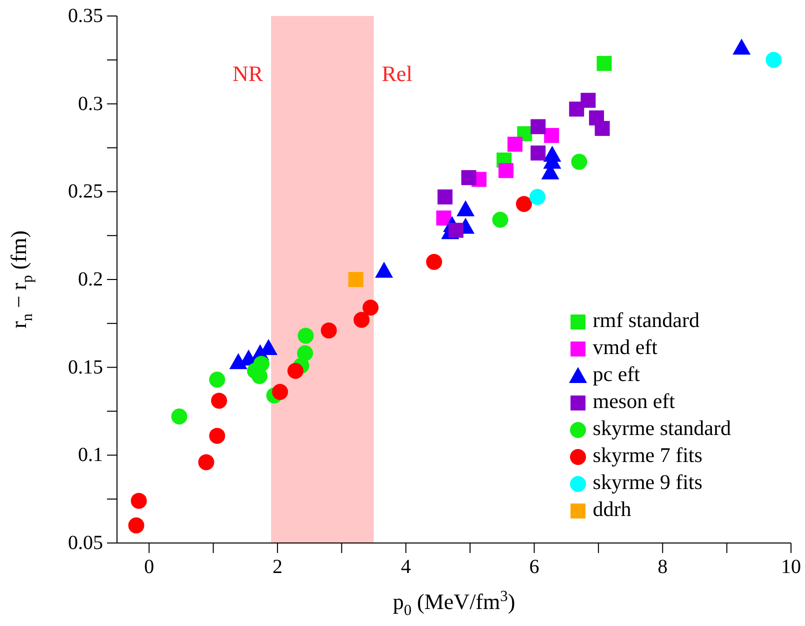 The image size is (805, 626). Describe the element at coordinates (277, 567) in the screenshot. I see `x-tick-label: 2` at that location.